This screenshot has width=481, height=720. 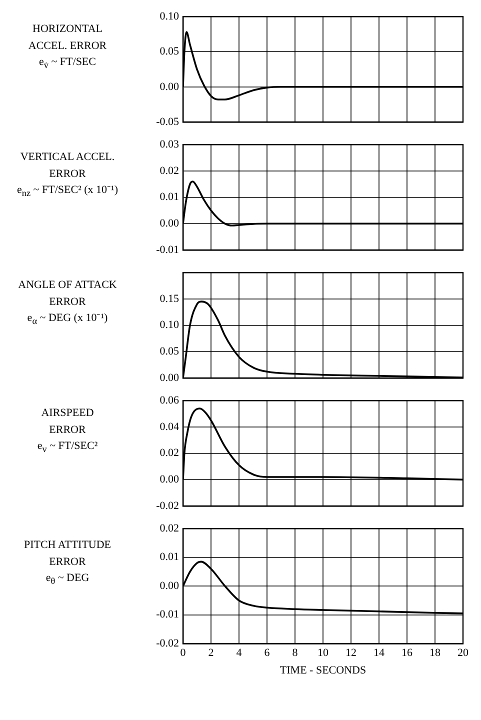 What do you see at coordinates (463, 653) in the screenshot?
I see `x-tick-label: 20` at bounding box center [463, 653].